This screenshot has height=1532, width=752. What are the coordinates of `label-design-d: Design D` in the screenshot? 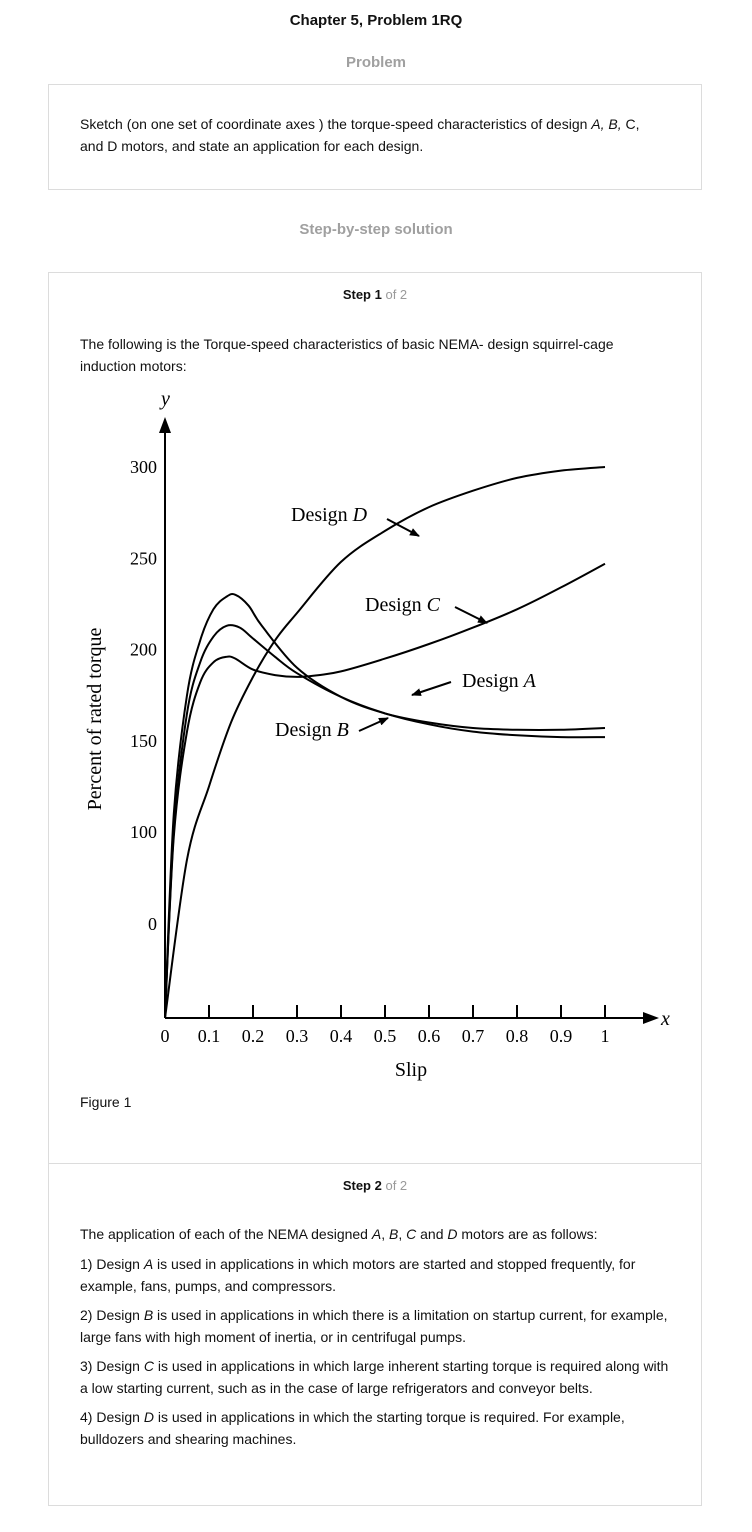 It's located at (329, 515).